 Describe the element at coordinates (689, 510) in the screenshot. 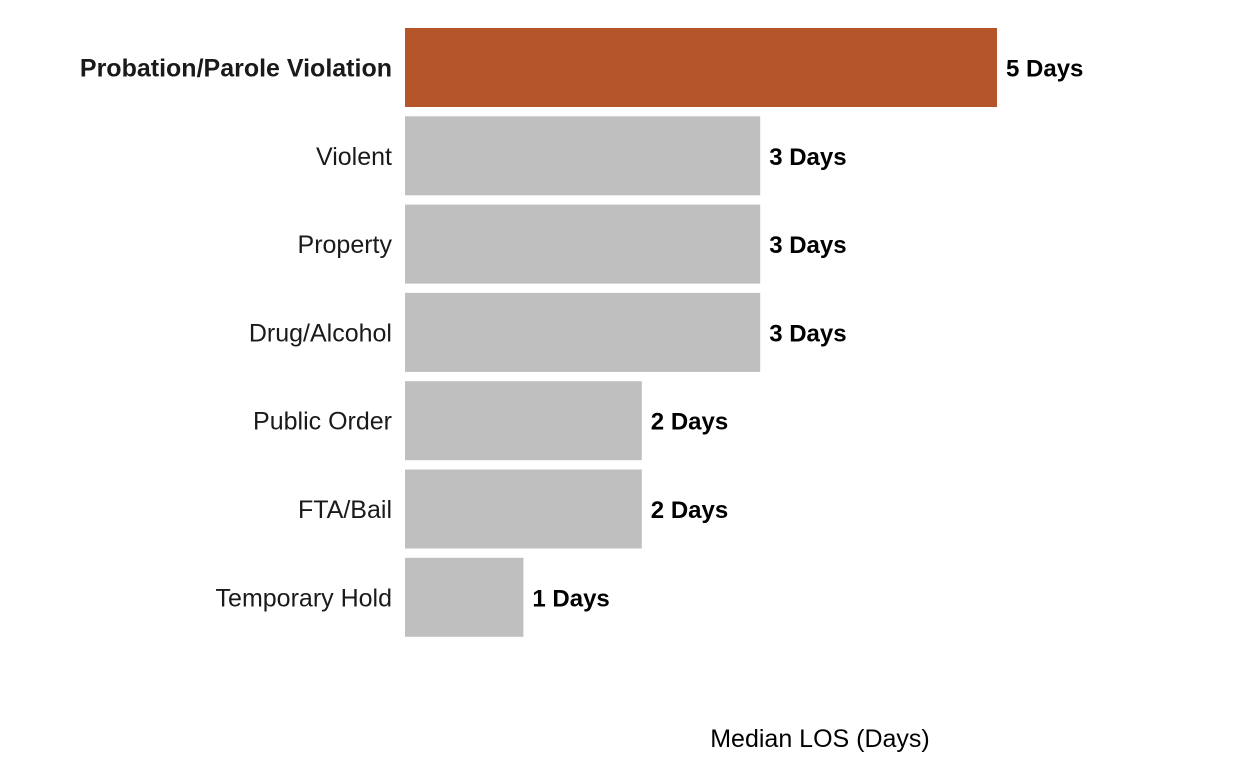

I see `value-label-5: 2 Days` at that location.